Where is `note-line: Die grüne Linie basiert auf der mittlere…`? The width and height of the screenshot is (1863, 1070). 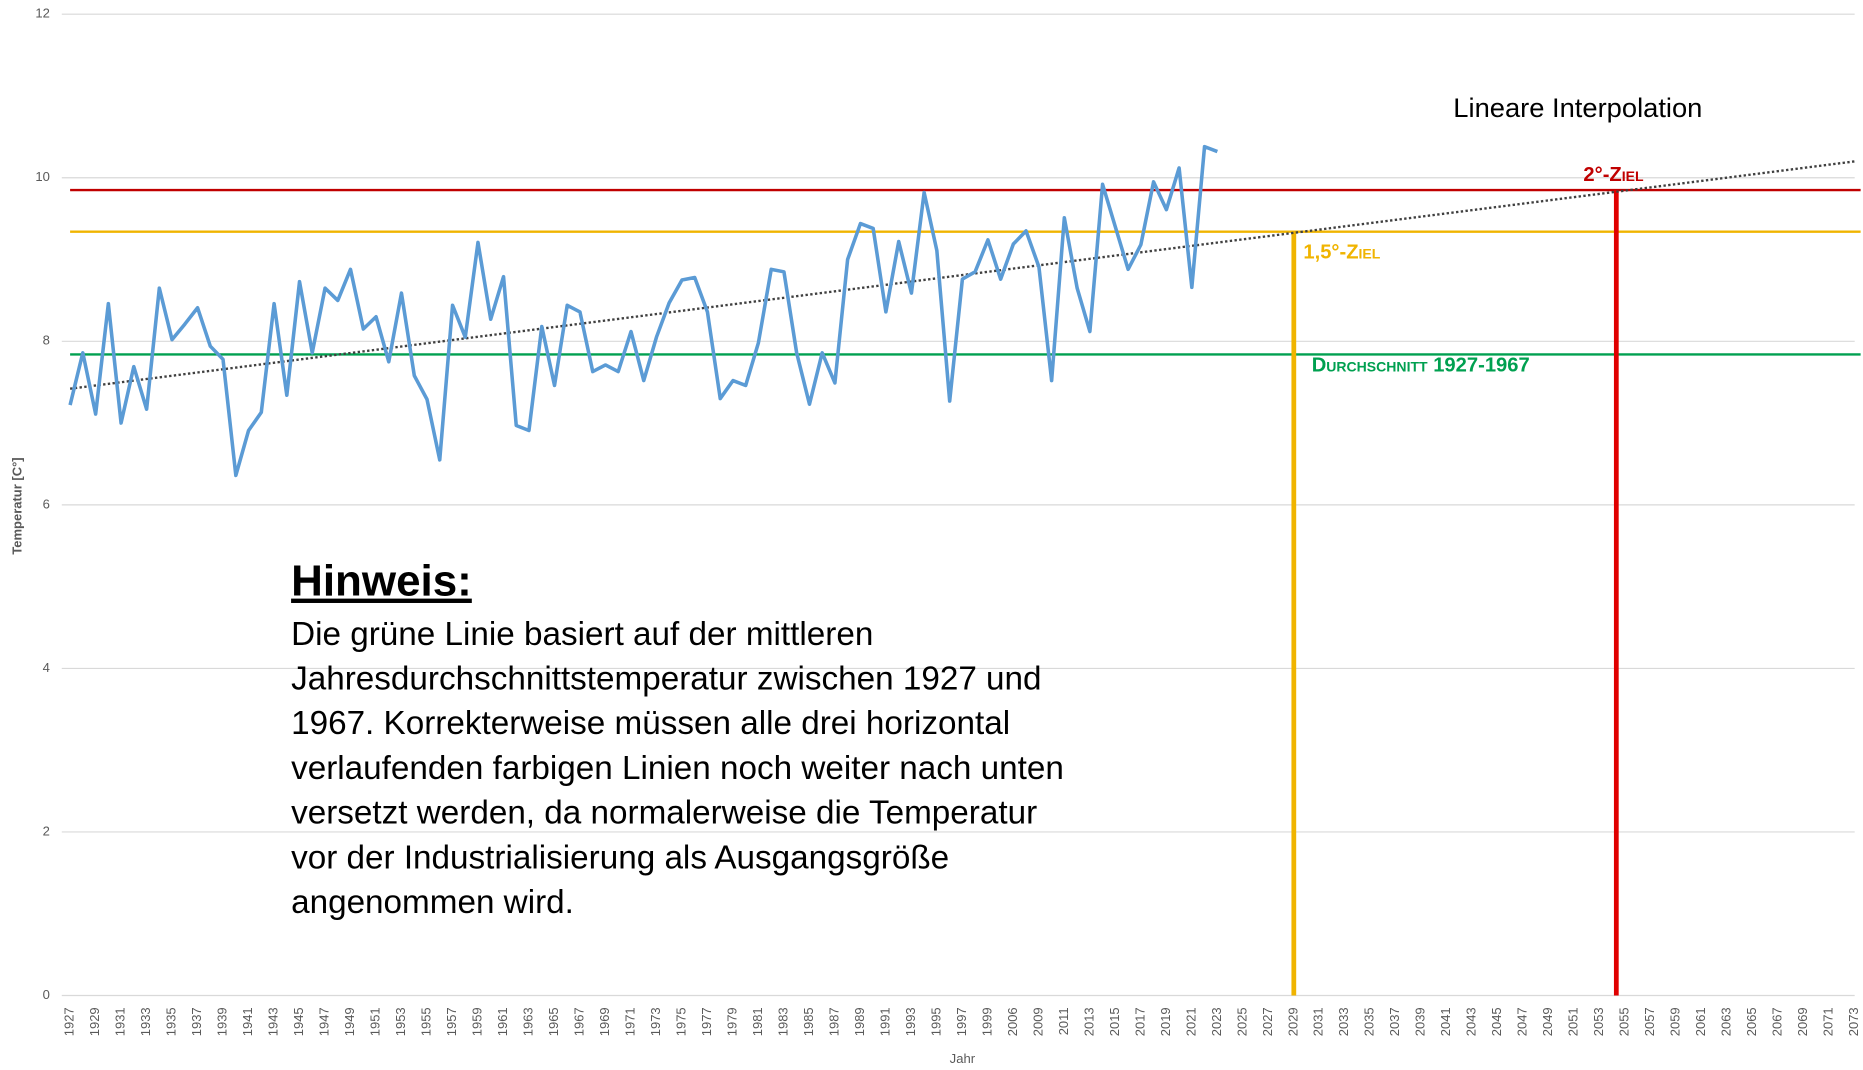
note-line: Die grüne Linie basiert auf der mittlere… is located at coordinates (582, 634).